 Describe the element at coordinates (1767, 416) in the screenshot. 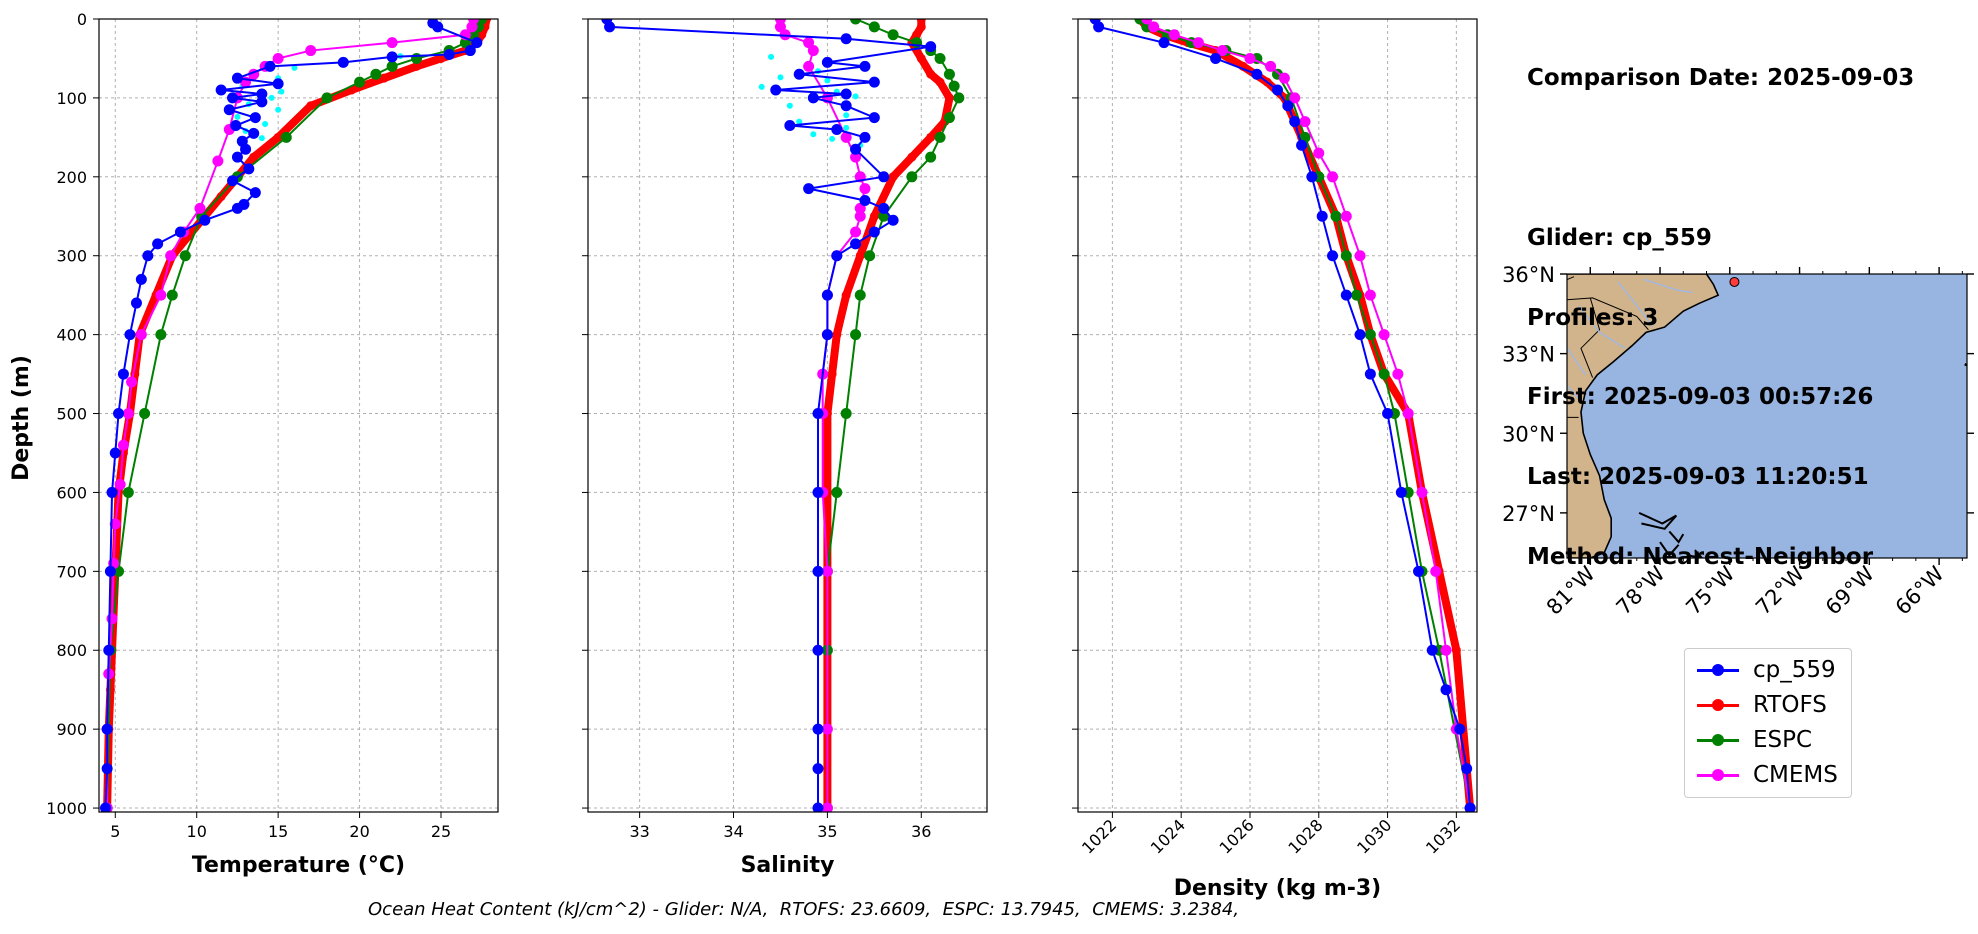

I see `map-frame` at that location.